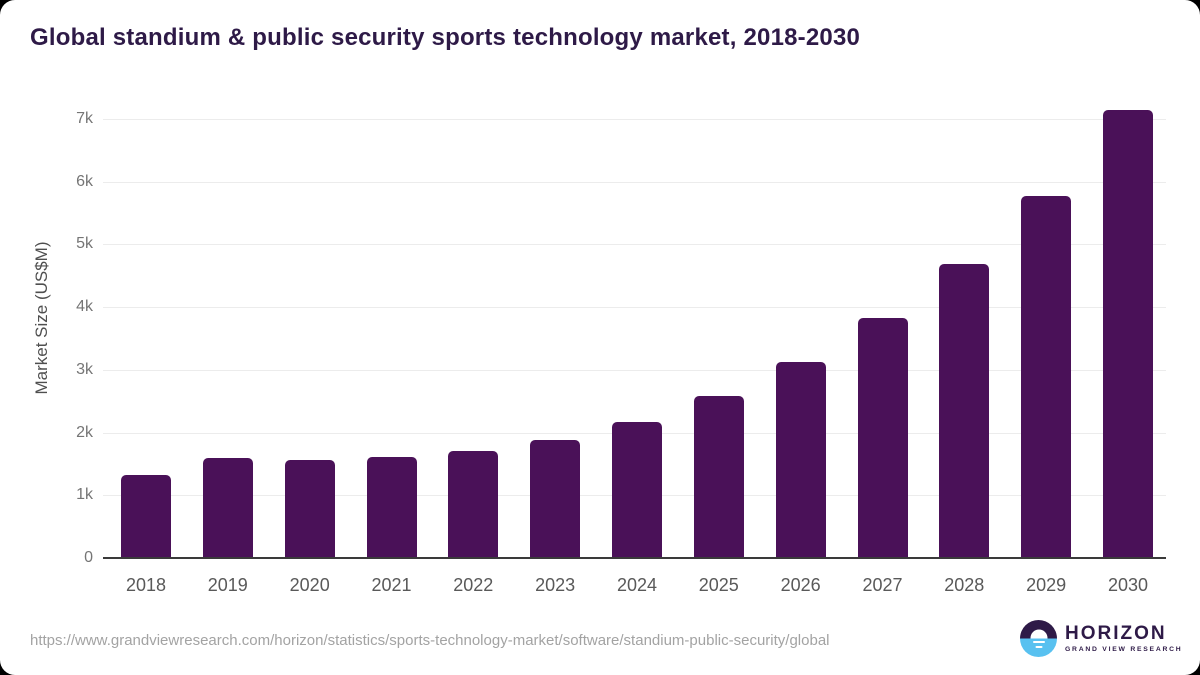 The width and height of the screenshot is (1200, 675). What do you see at coordinates (1128, 585) in the screenshot?
I see `x-tick-label: 2030` at bounding box center [1128, 585].